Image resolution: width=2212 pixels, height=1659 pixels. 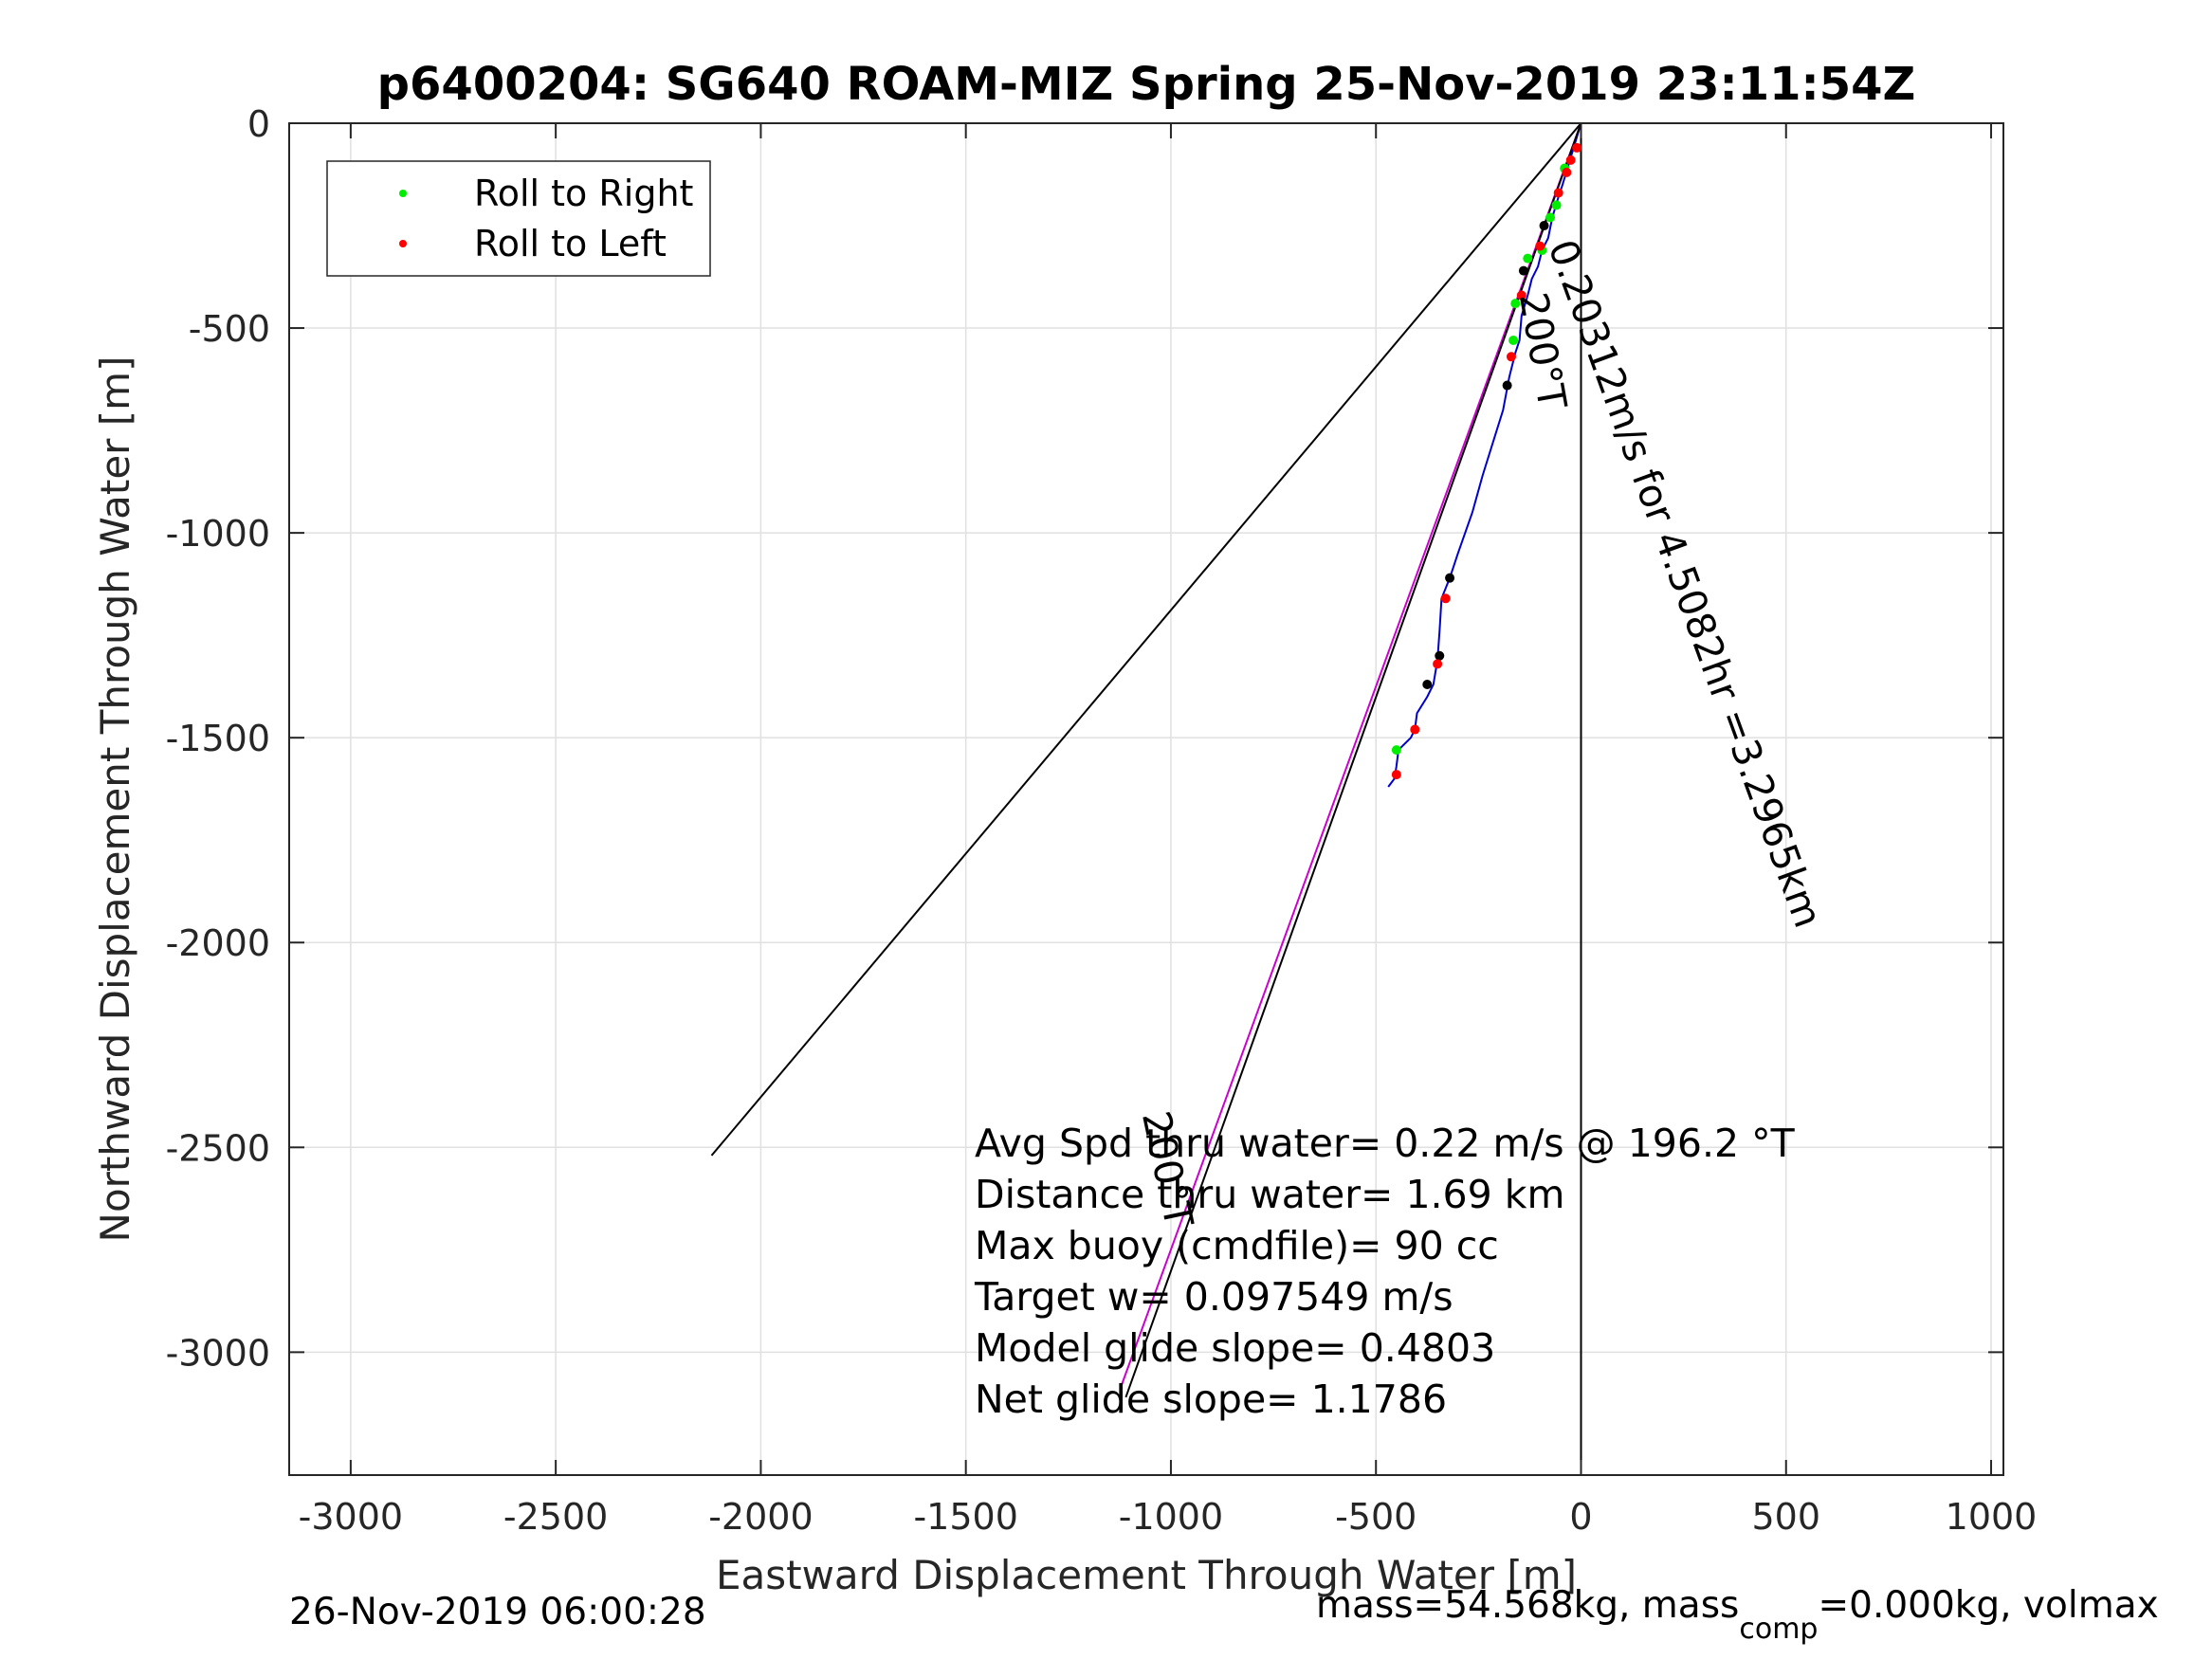 What do you see at coordinates (1992, 1517) in the screenshot?
I see `x-tick-label: 1000` at bounding box center [1992, 1517].